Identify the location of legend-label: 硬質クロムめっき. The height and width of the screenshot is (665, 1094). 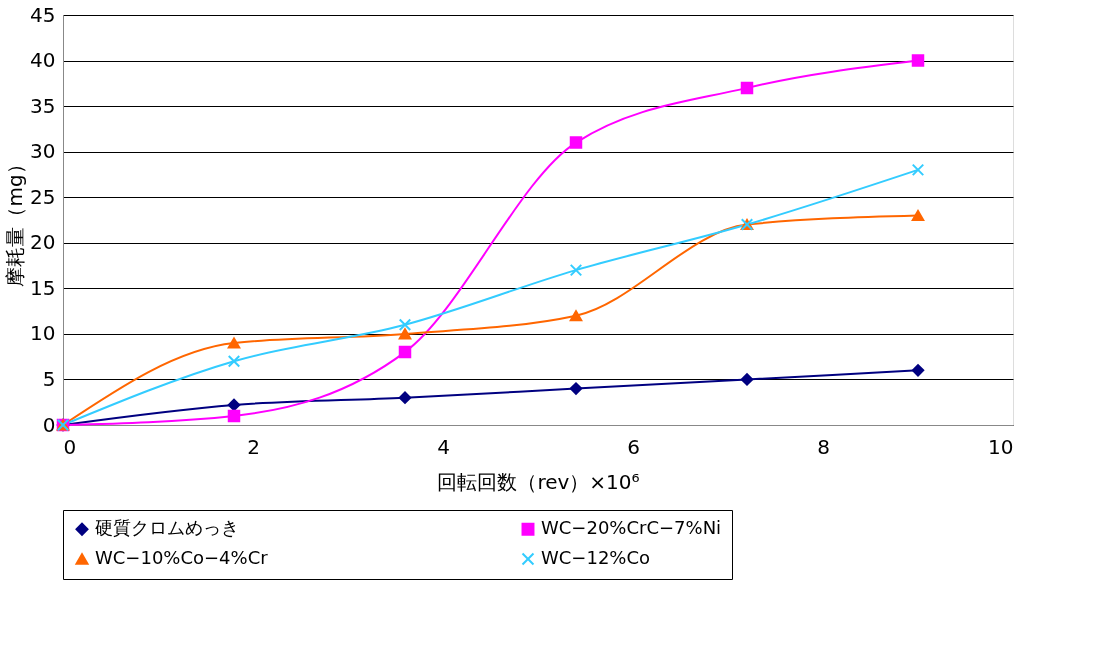
(167, 528).